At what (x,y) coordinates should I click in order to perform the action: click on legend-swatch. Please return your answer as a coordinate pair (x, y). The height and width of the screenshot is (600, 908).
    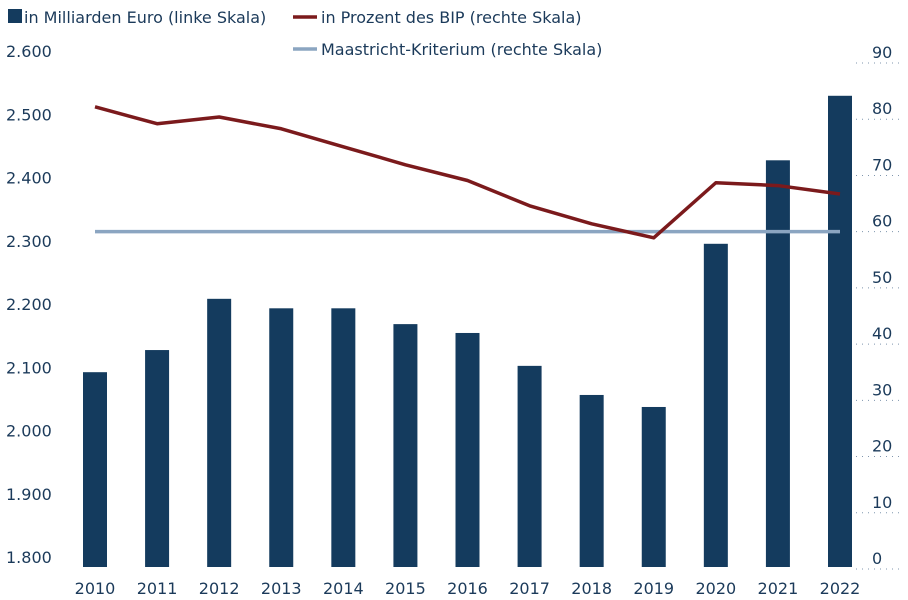
    Looking at the image, I should click on (15, 16).